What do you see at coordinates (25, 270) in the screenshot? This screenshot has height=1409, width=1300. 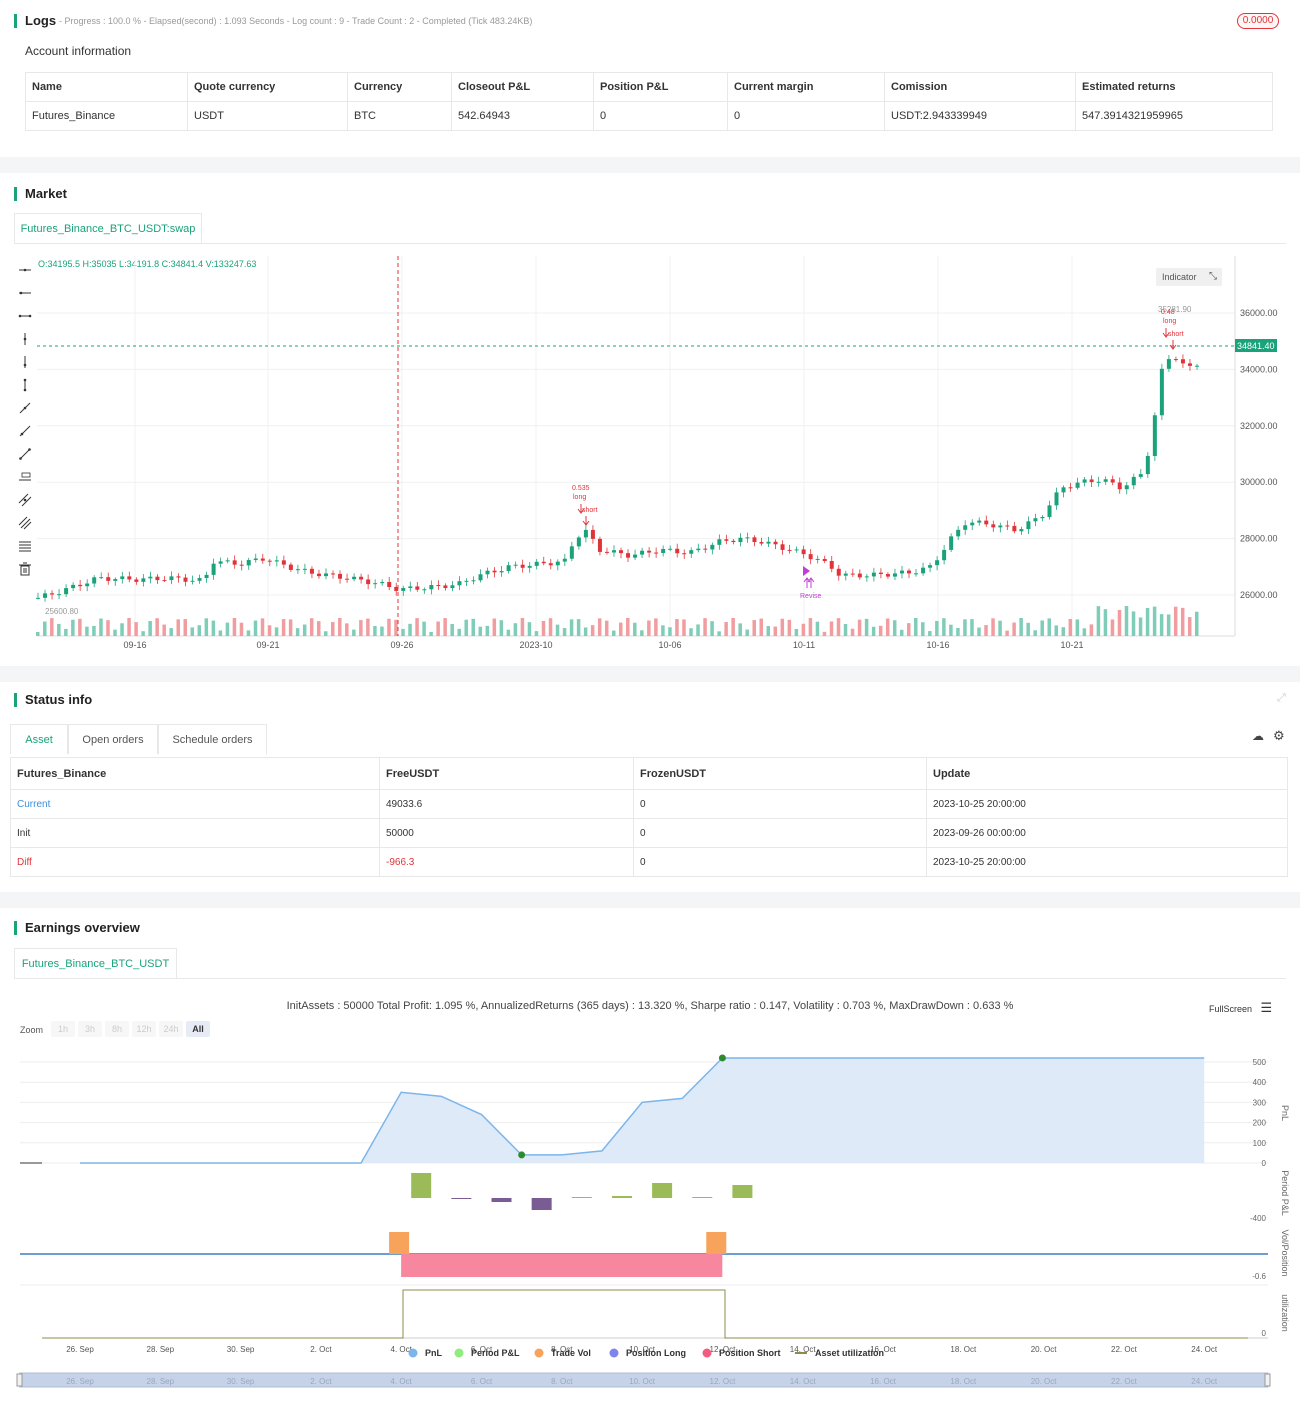 I see `horizontal-line-icon` at bounding box center [25, 270].